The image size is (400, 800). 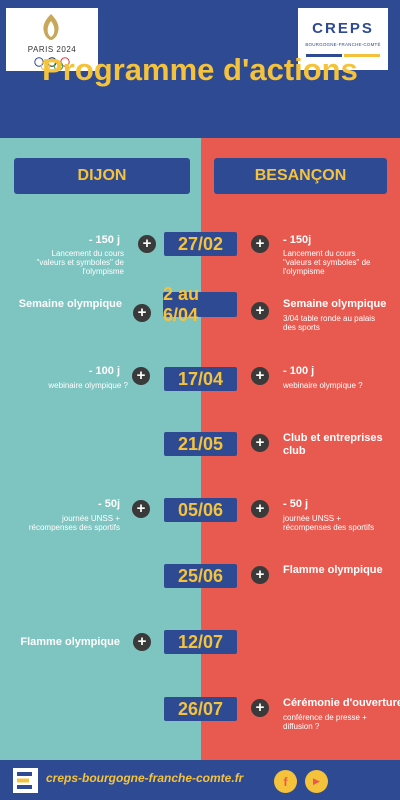 I want to click on left-event-title: Flamme olympique, so click(x=70, y=642).